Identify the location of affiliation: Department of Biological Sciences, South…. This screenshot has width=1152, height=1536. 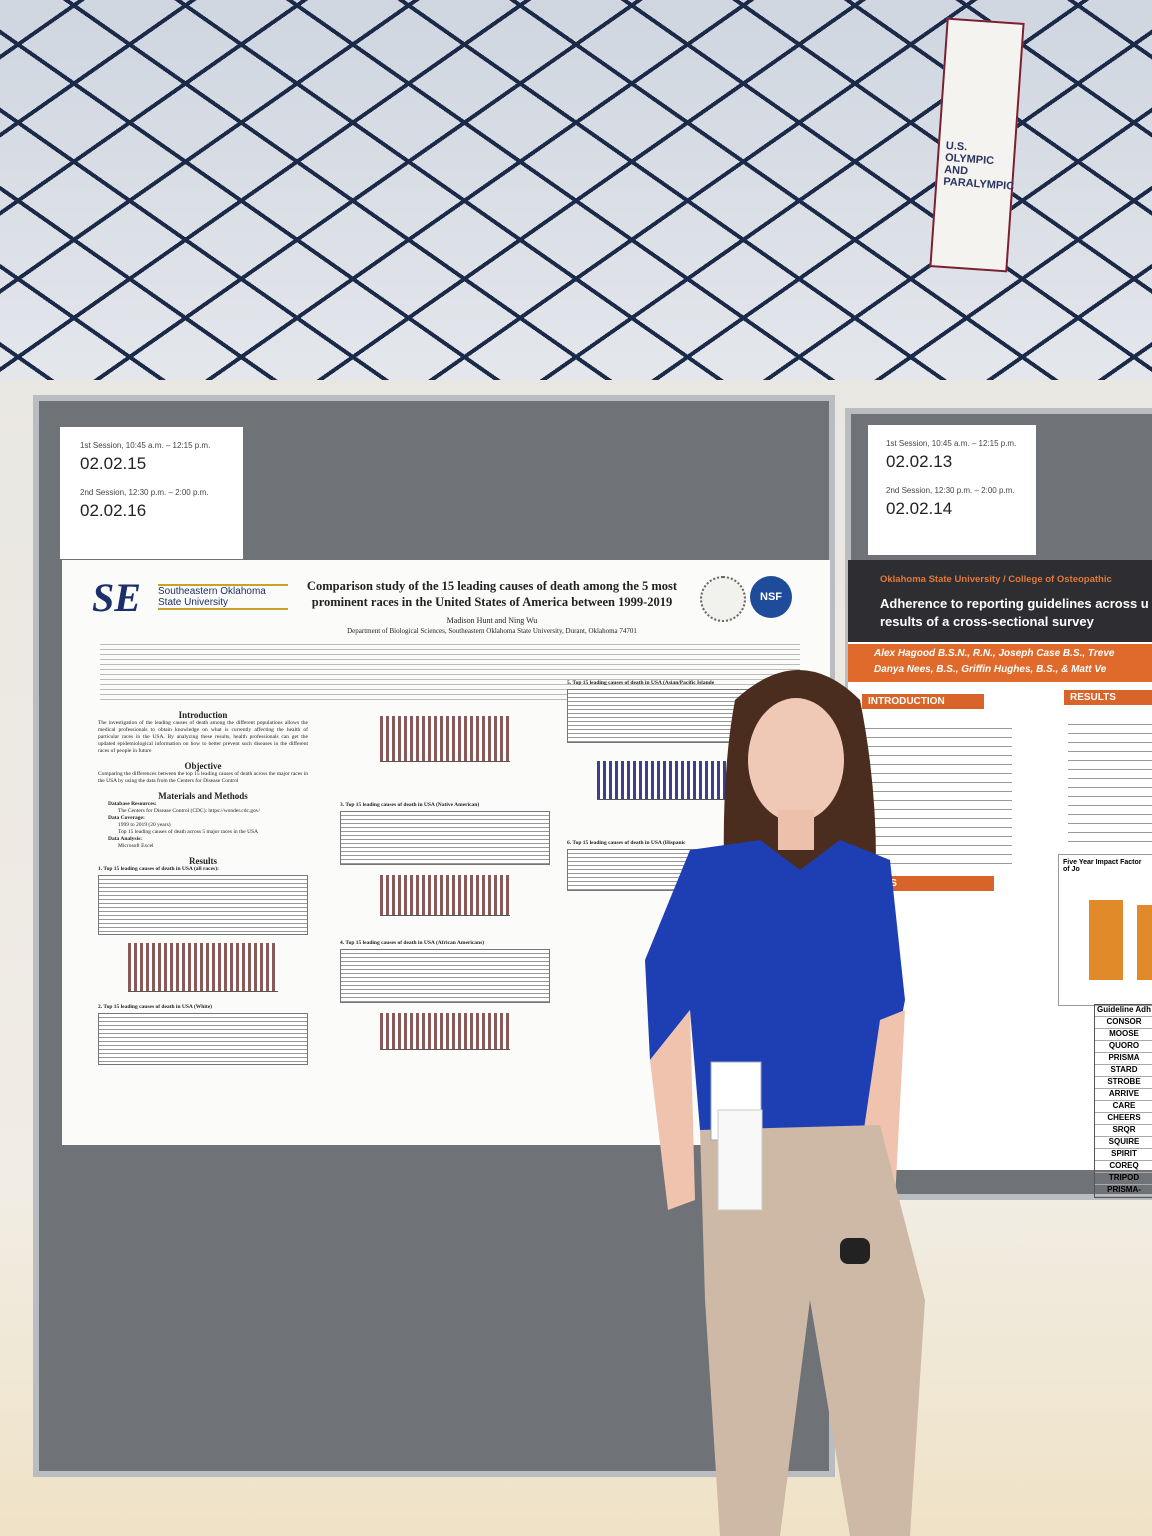
(492, 631).